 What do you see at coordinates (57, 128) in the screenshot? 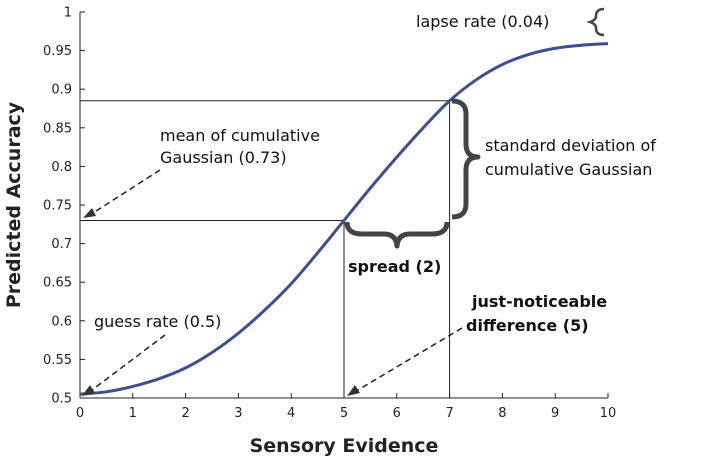
I see `y-tick-label: 0.85` at bounding box center [57, 128].